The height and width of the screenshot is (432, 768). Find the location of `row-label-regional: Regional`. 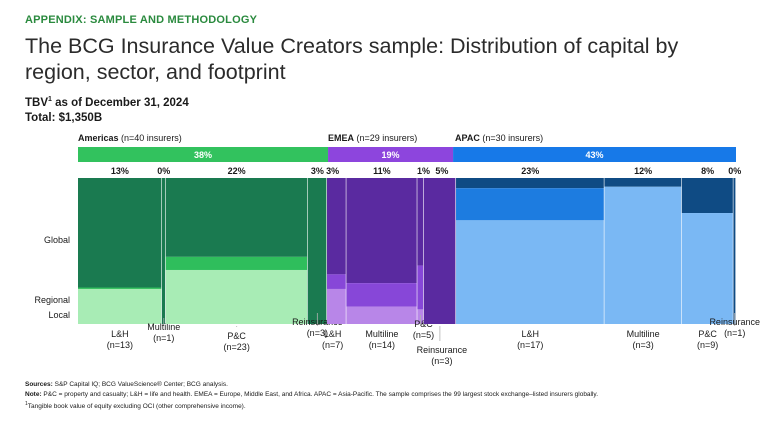

row-label-regional: Regional is located at coordinates (52, 300).